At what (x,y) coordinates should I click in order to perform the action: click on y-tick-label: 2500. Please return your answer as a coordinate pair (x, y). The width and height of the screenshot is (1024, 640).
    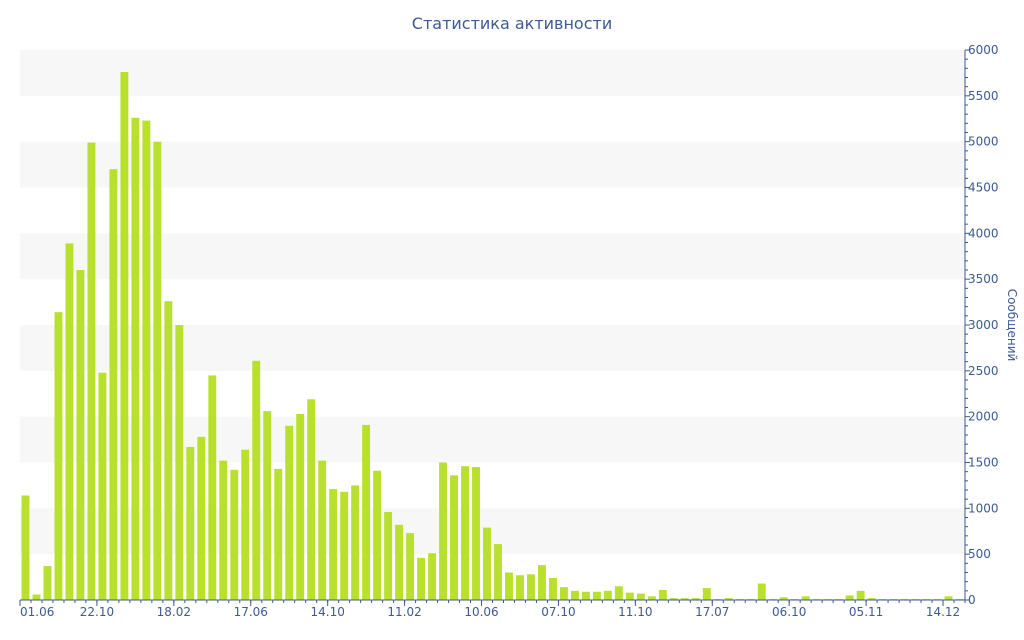
    Looking at the image, I should click on (983, 371).